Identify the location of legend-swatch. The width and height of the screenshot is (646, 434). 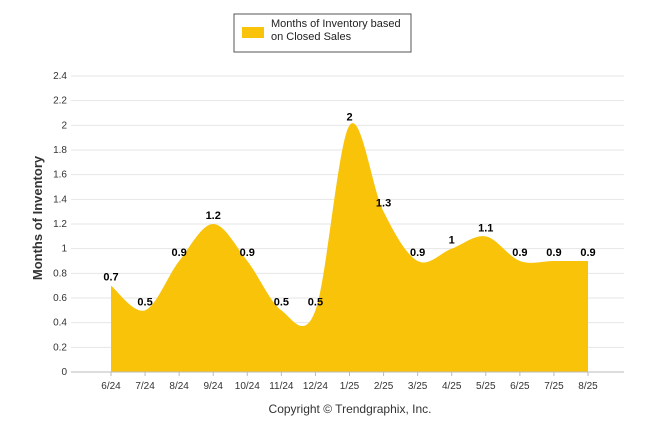
(253, 32).